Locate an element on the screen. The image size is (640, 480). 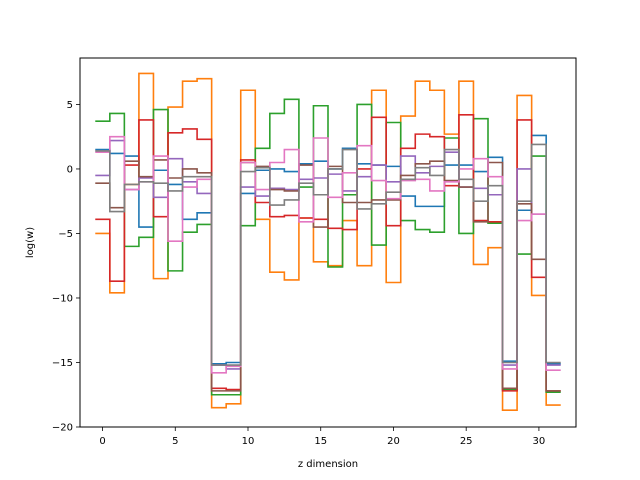
y-tick-label: −10 is located at coordinates (62, 298).